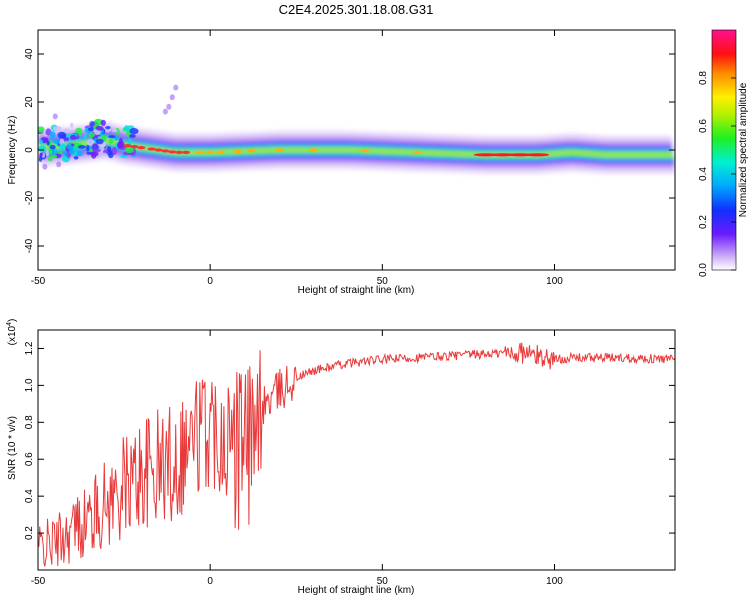  I want to click on colorbar-tick-label: 0.2, so click(703, 222).